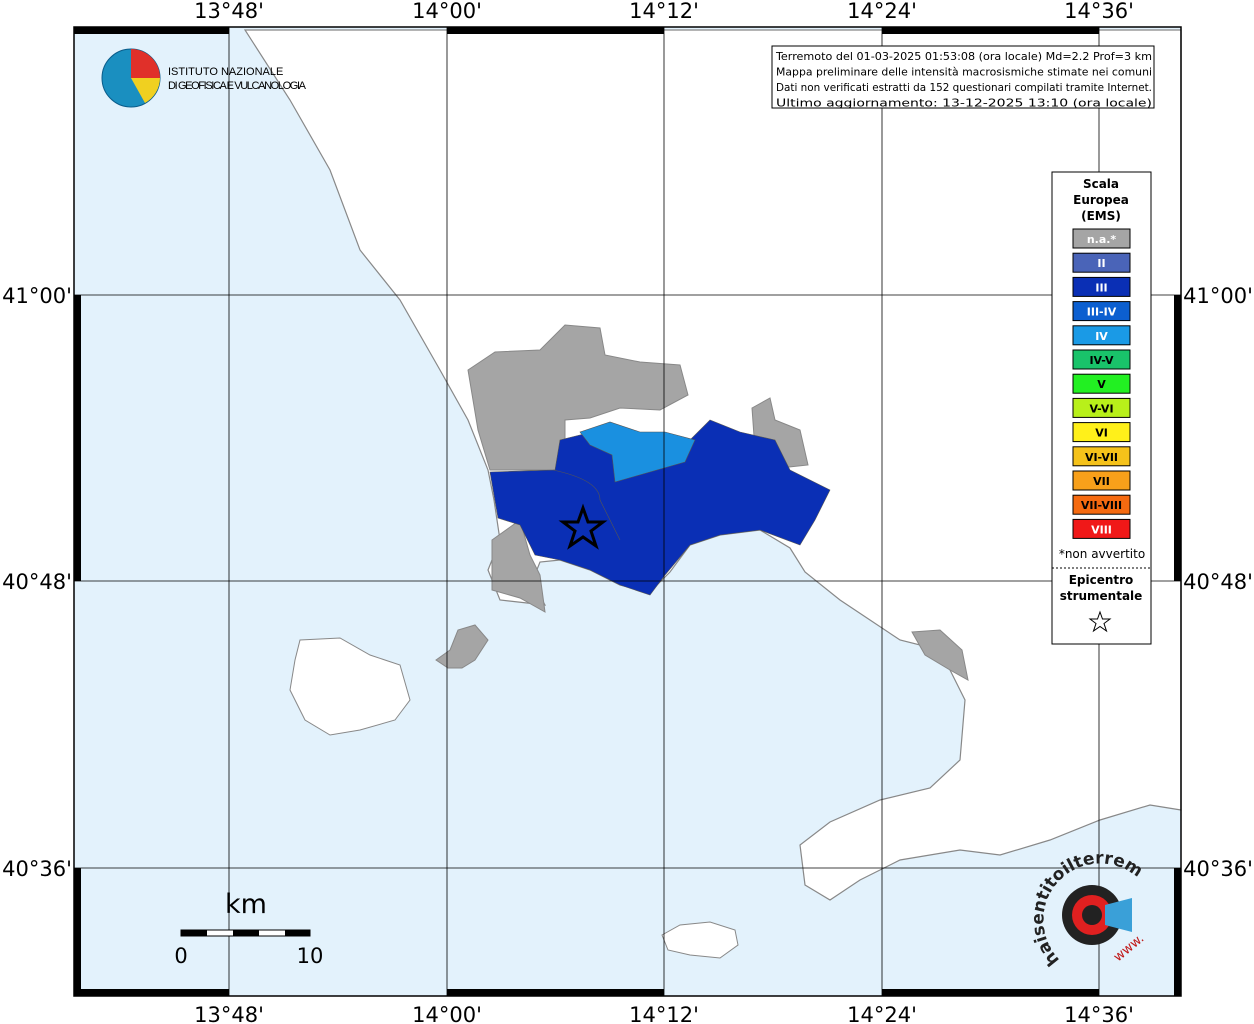 Image resolution: width=1254 pixels, height=1024 pixels. I want to click on legend-label: III, so click(1101, 287).